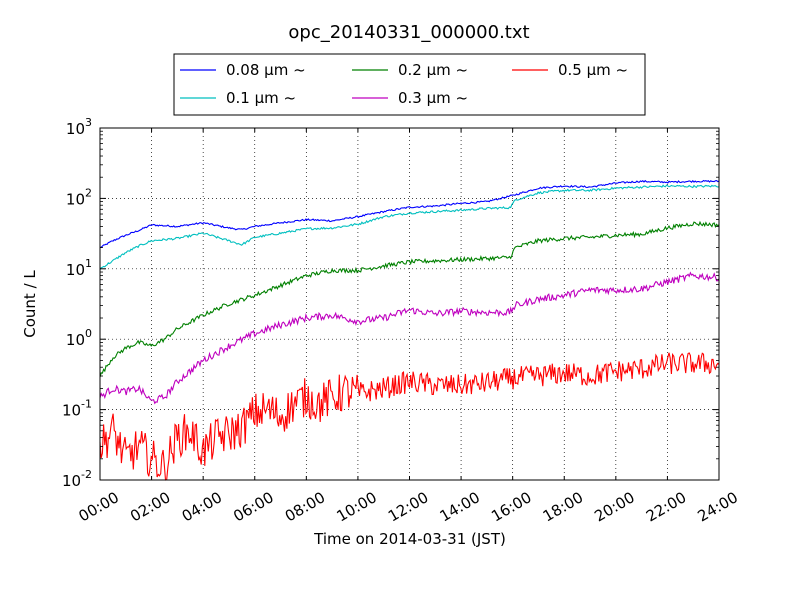  Describe the element at coordinates (433, 98) in the screenshot. I see `legend-label-3: 0.3 μm ~` at that location.